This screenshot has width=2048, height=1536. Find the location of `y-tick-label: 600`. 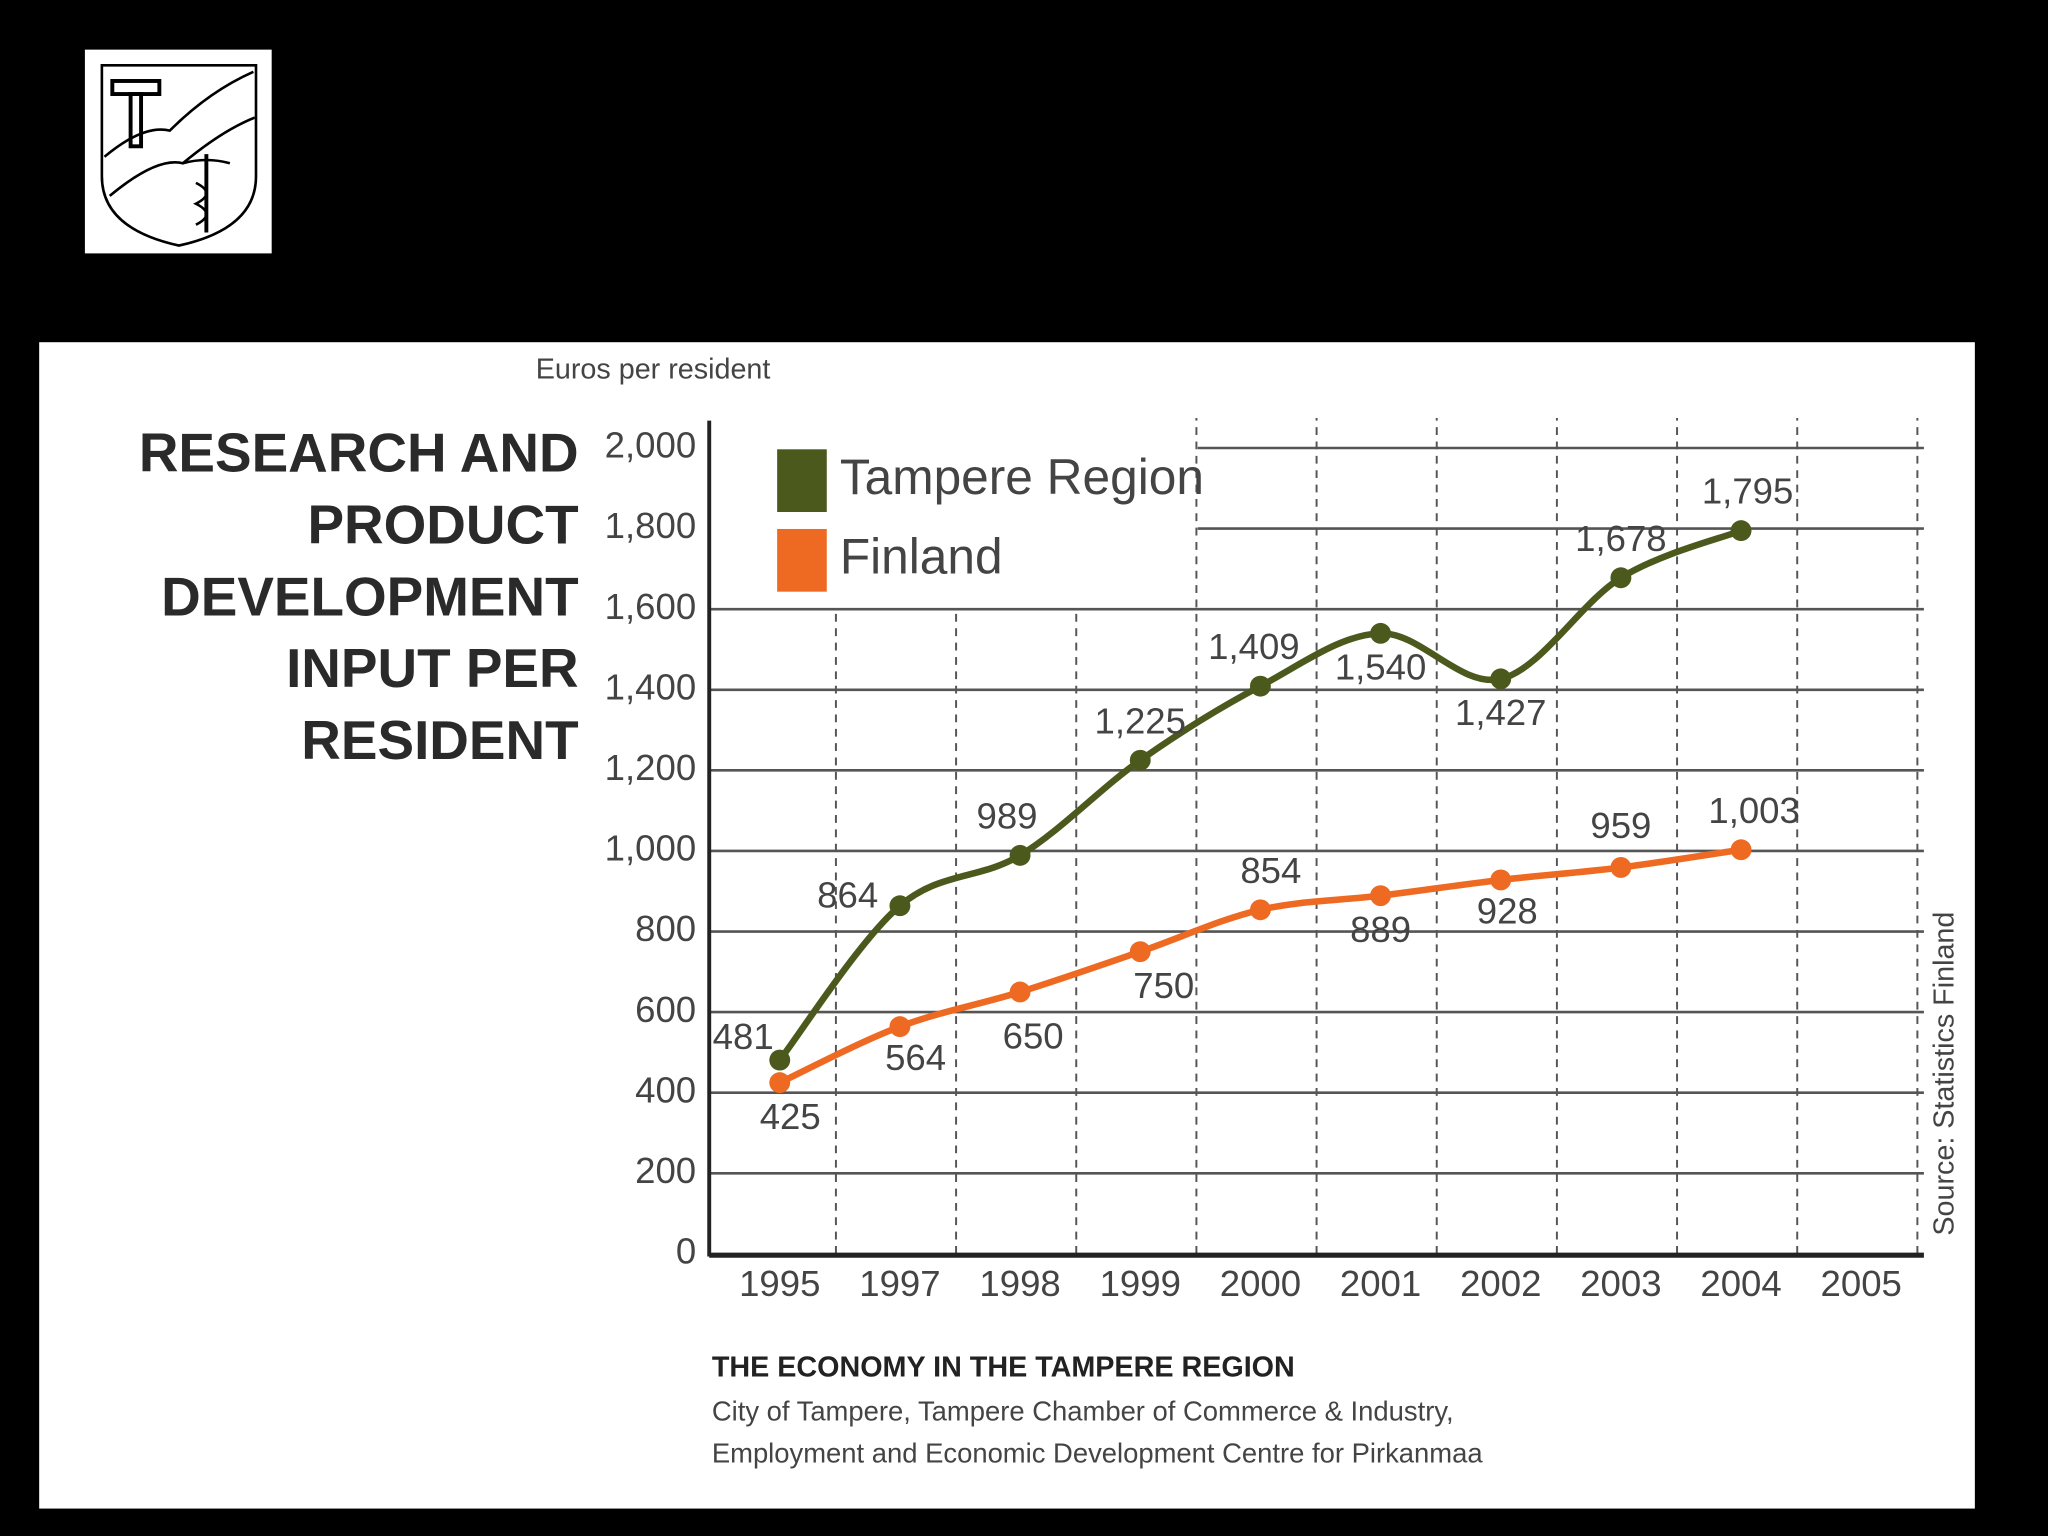

y-tick-label: 600 is located at coordinates (665, 1009).